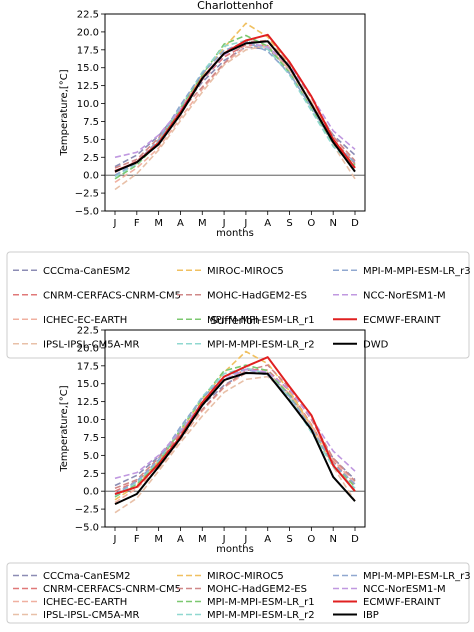 This screenshot has width=474, height=632. I want to click on legend-box, so click(238, 593).